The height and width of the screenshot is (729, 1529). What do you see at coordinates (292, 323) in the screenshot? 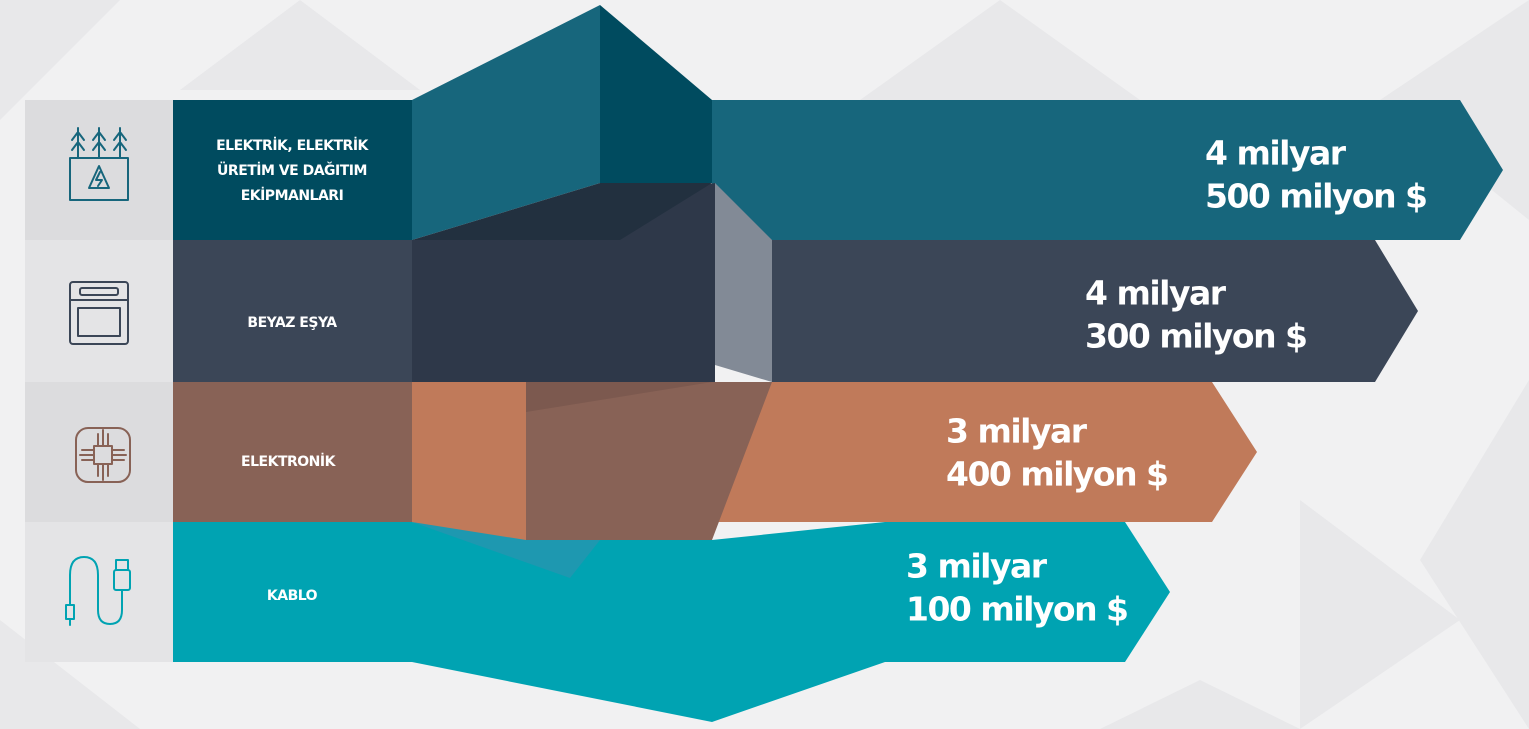
I see `category-label: BEYAZ EŞYA` at bounding box center [292, 323].